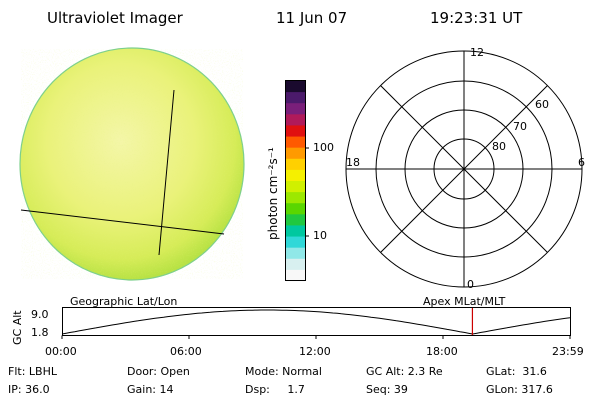  I want to click on info-glon: GLon: 317.6, so click(519, 389).